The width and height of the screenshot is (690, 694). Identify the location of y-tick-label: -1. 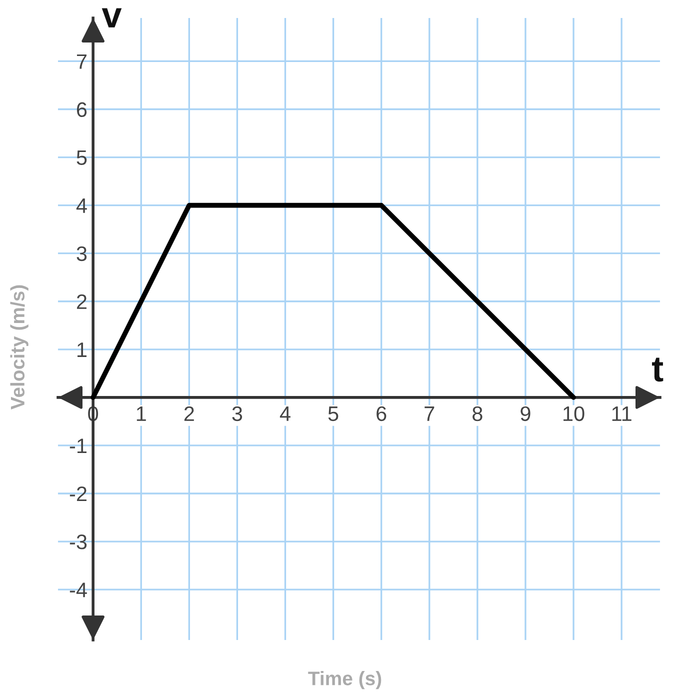
(78, 446).